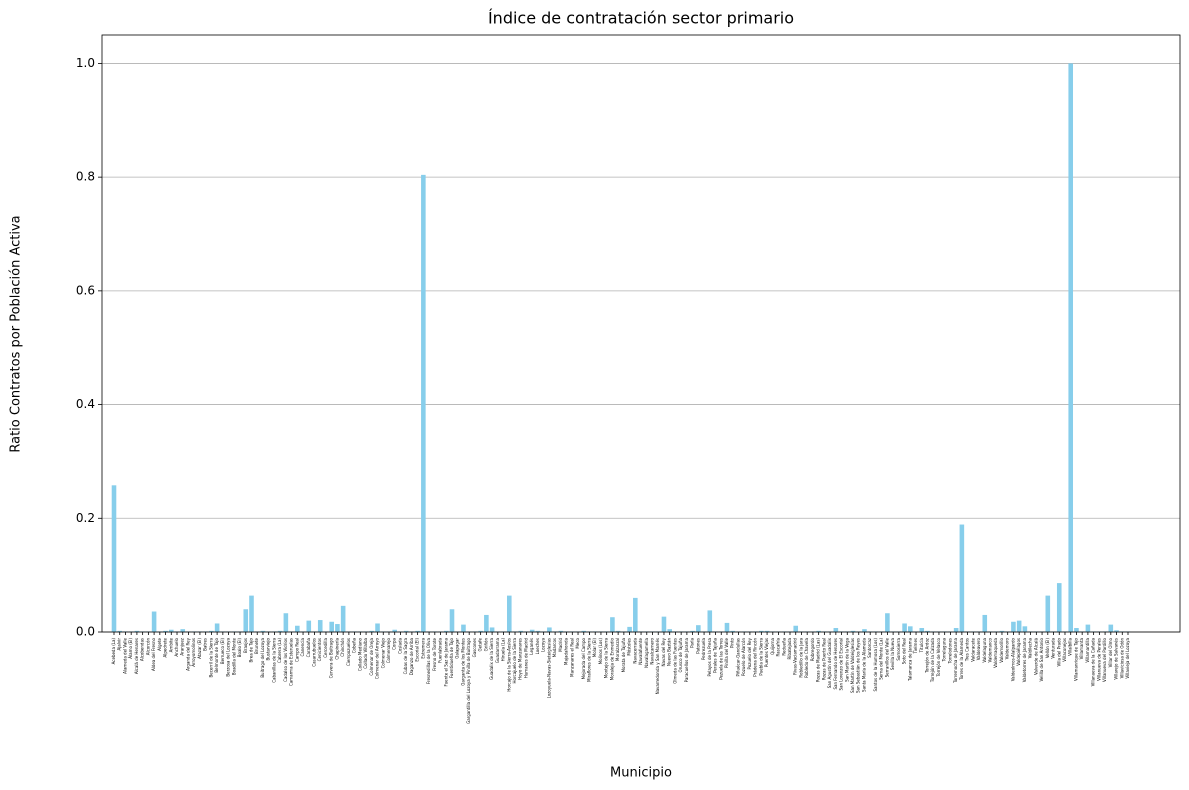 The image size is (1189, 790). I want to click on x-tick-label: Santos de la Humosa (Los), so click(875, 665).